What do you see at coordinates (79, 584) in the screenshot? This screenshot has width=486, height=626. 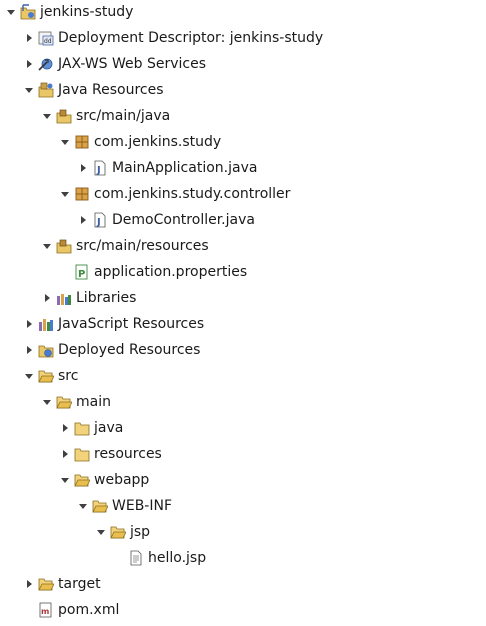 I see `tree-item-label: target` at bounding box center [79, 584].